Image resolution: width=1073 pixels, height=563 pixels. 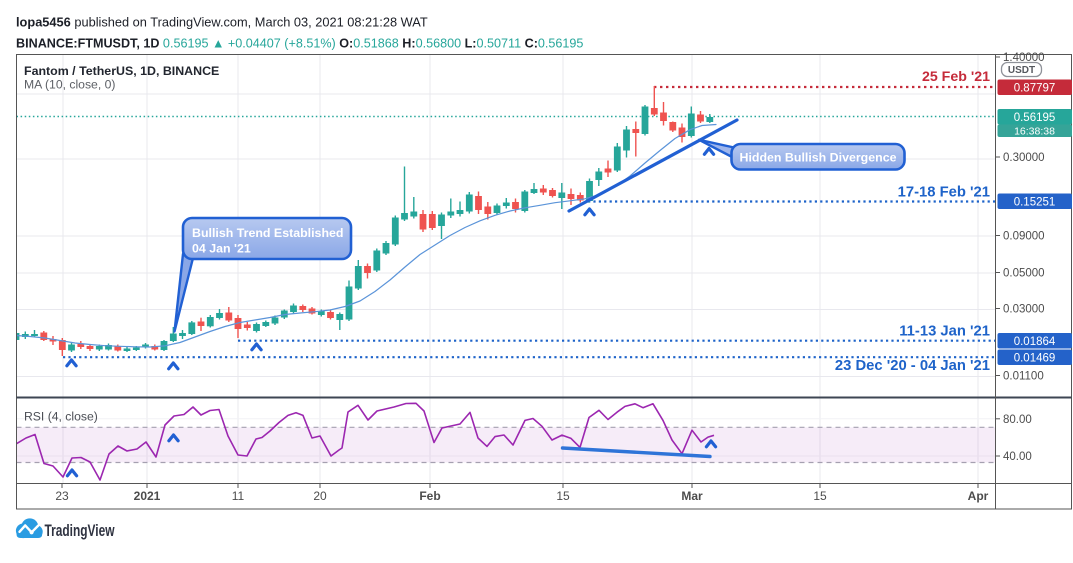 What do you see at coordinates (429, 496) in the screenshot?
I see `svg-text: Feb` at bounding box center [429, 496].